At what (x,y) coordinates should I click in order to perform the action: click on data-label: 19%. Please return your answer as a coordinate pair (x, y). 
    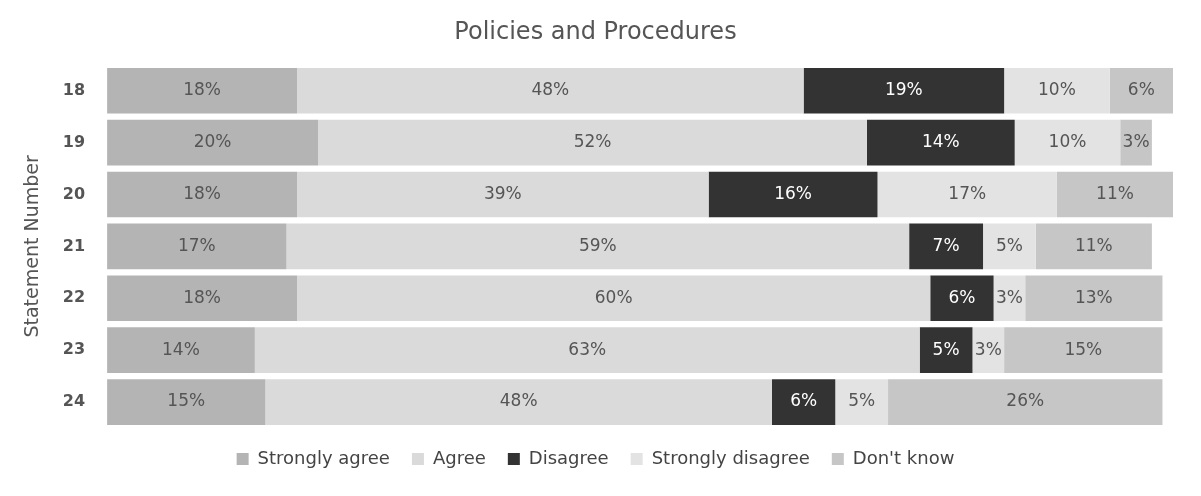
    Looking at the image, I should click on (903, 89).